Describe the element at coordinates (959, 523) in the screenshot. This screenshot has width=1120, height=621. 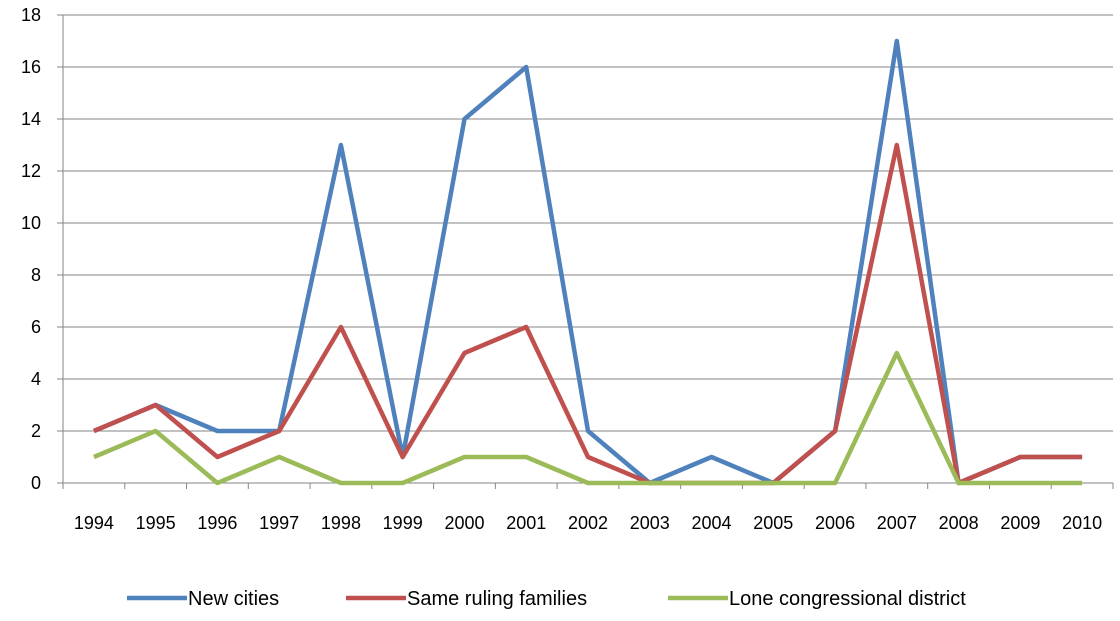
I see `x-tick-label: 2008` at that location.